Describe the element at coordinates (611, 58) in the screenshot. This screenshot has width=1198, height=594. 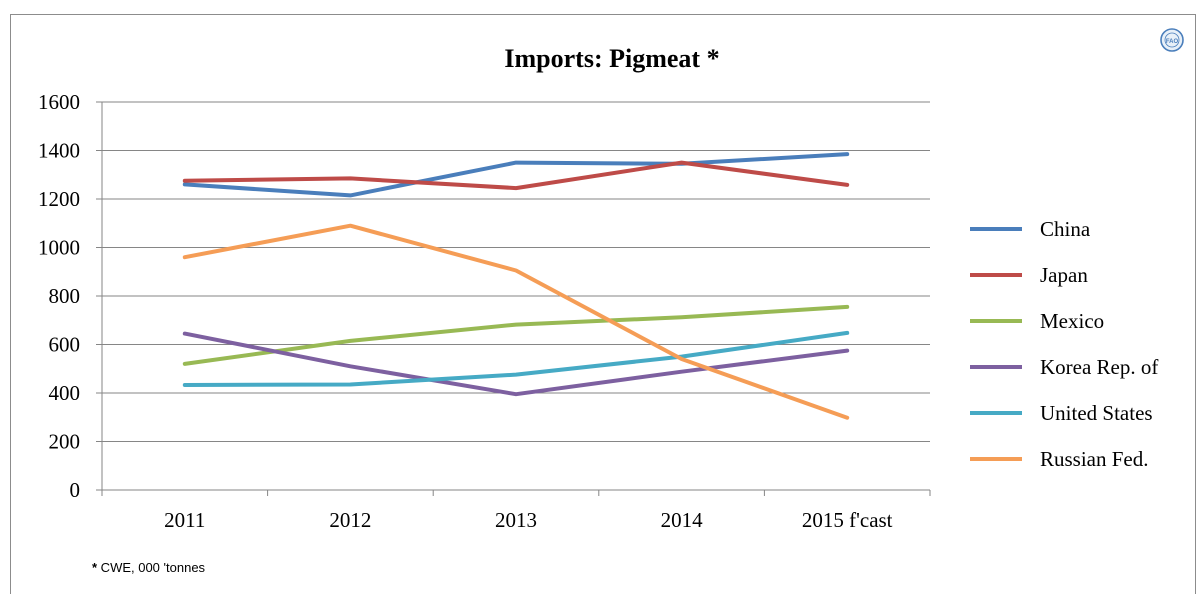
I see `chart-title: Imports: Pigmeat *` at that location.